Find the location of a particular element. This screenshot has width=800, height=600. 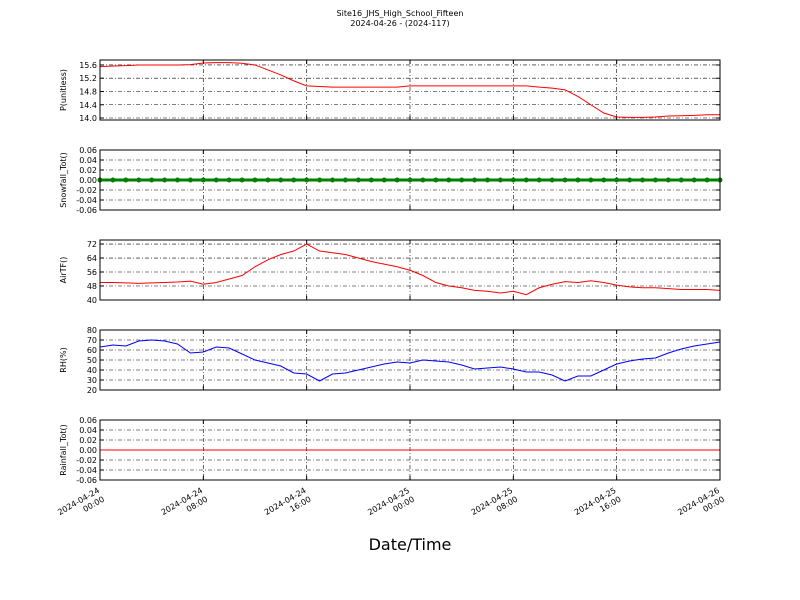

chart-title: Site16_JHS_High_School_Fifteen is located at coordinates (400, 13).